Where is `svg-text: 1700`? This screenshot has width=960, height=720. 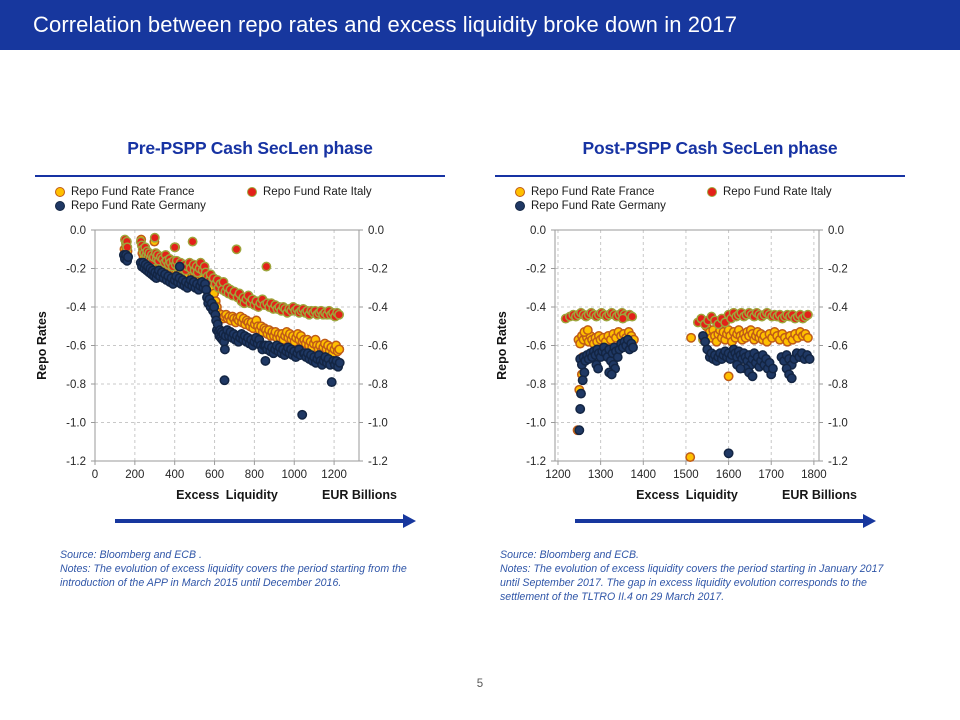
svg-text: 1700 is located at coordinates (771, 475).